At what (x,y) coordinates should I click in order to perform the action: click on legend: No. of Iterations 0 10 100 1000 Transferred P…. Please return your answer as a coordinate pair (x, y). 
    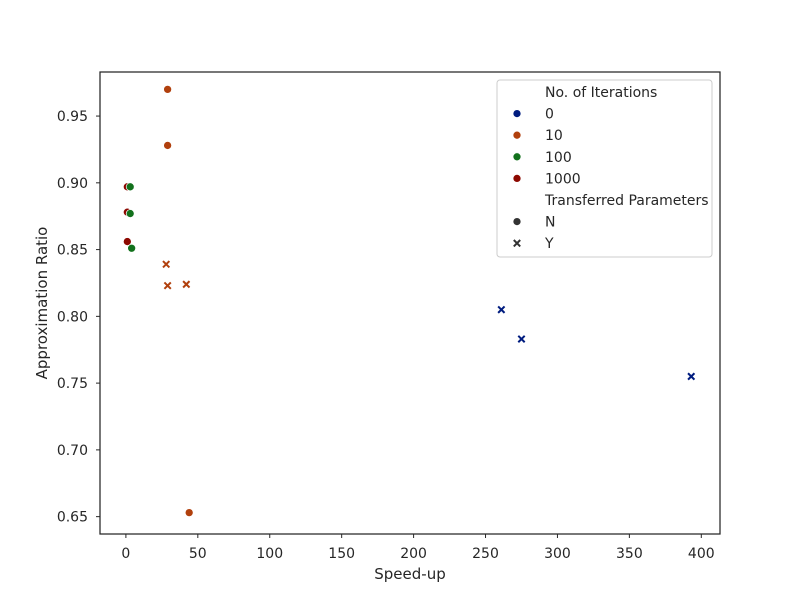
    Looking at the image, I should click on (604, 168).